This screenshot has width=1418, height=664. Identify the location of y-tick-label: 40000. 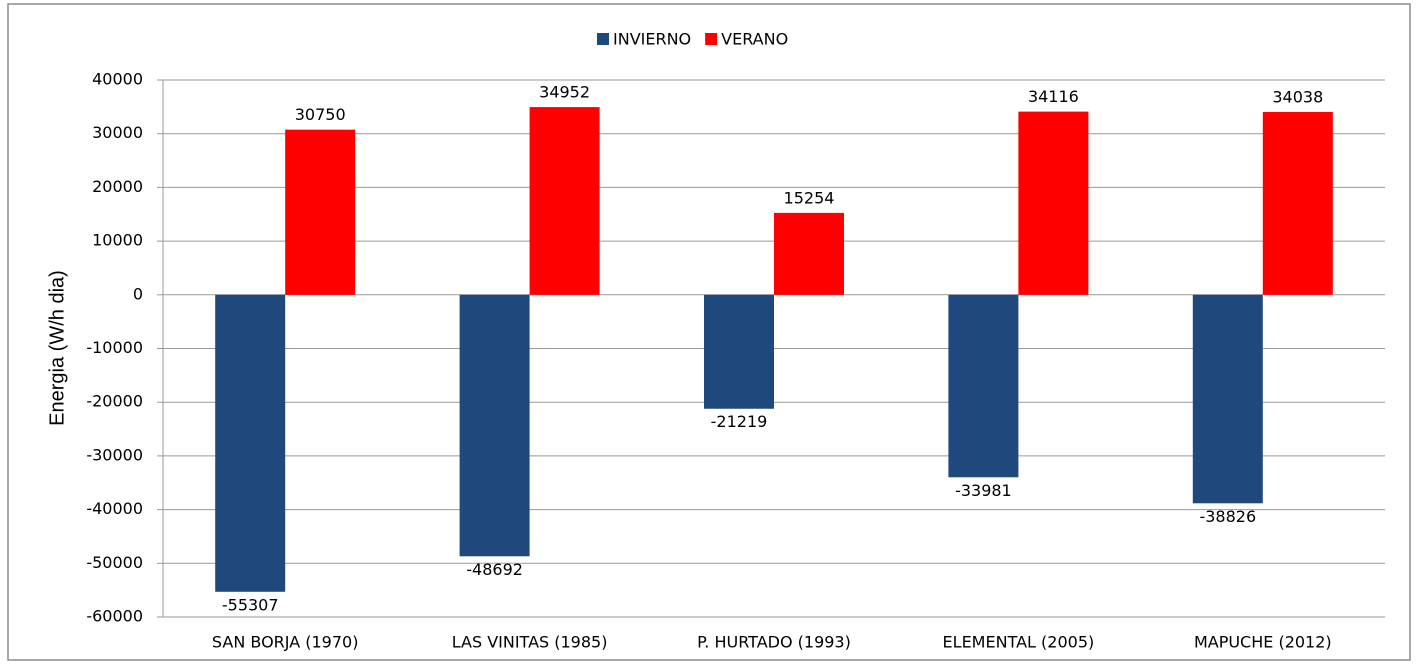
(117, 79).